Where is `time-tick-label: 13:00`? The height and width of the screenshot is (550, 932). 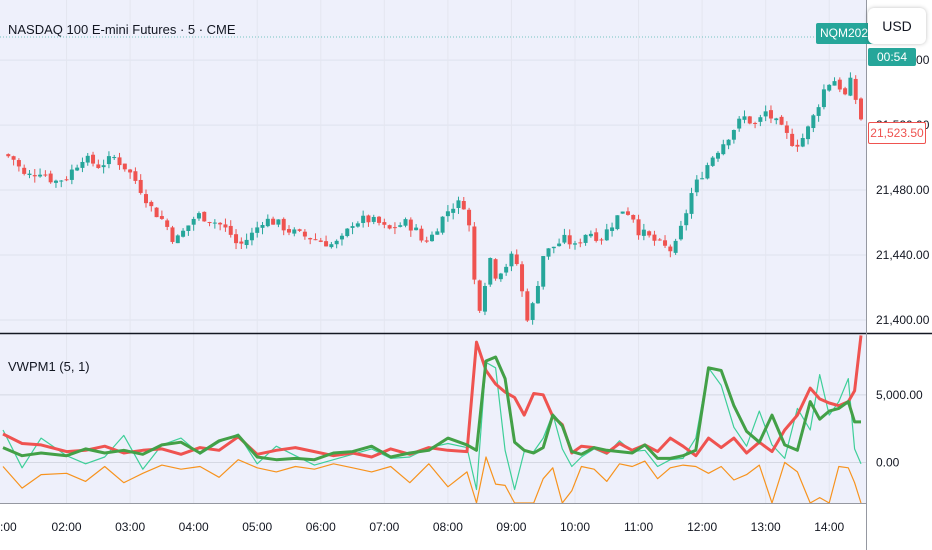
time-tick-label: 13:00 is located at coordinates (766, 527).